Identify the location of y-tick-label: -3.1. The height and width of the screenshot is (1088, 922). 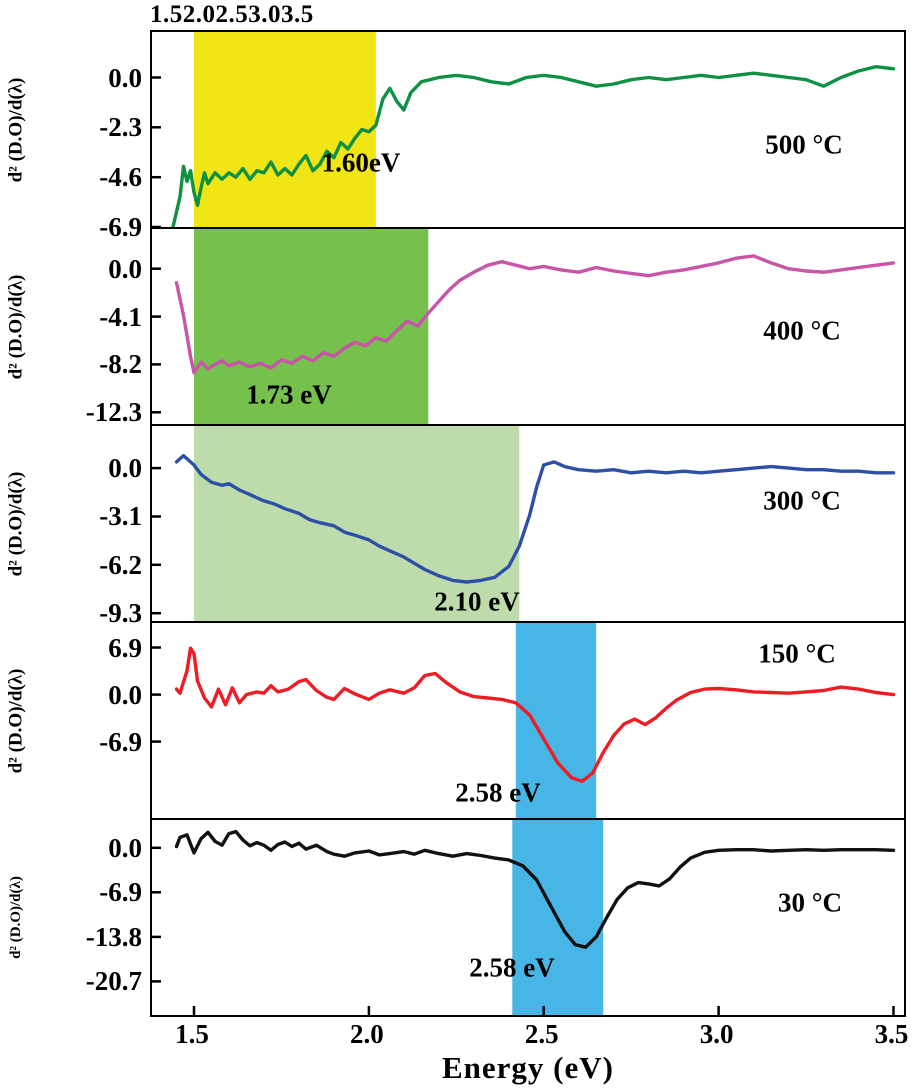
(120, 516).